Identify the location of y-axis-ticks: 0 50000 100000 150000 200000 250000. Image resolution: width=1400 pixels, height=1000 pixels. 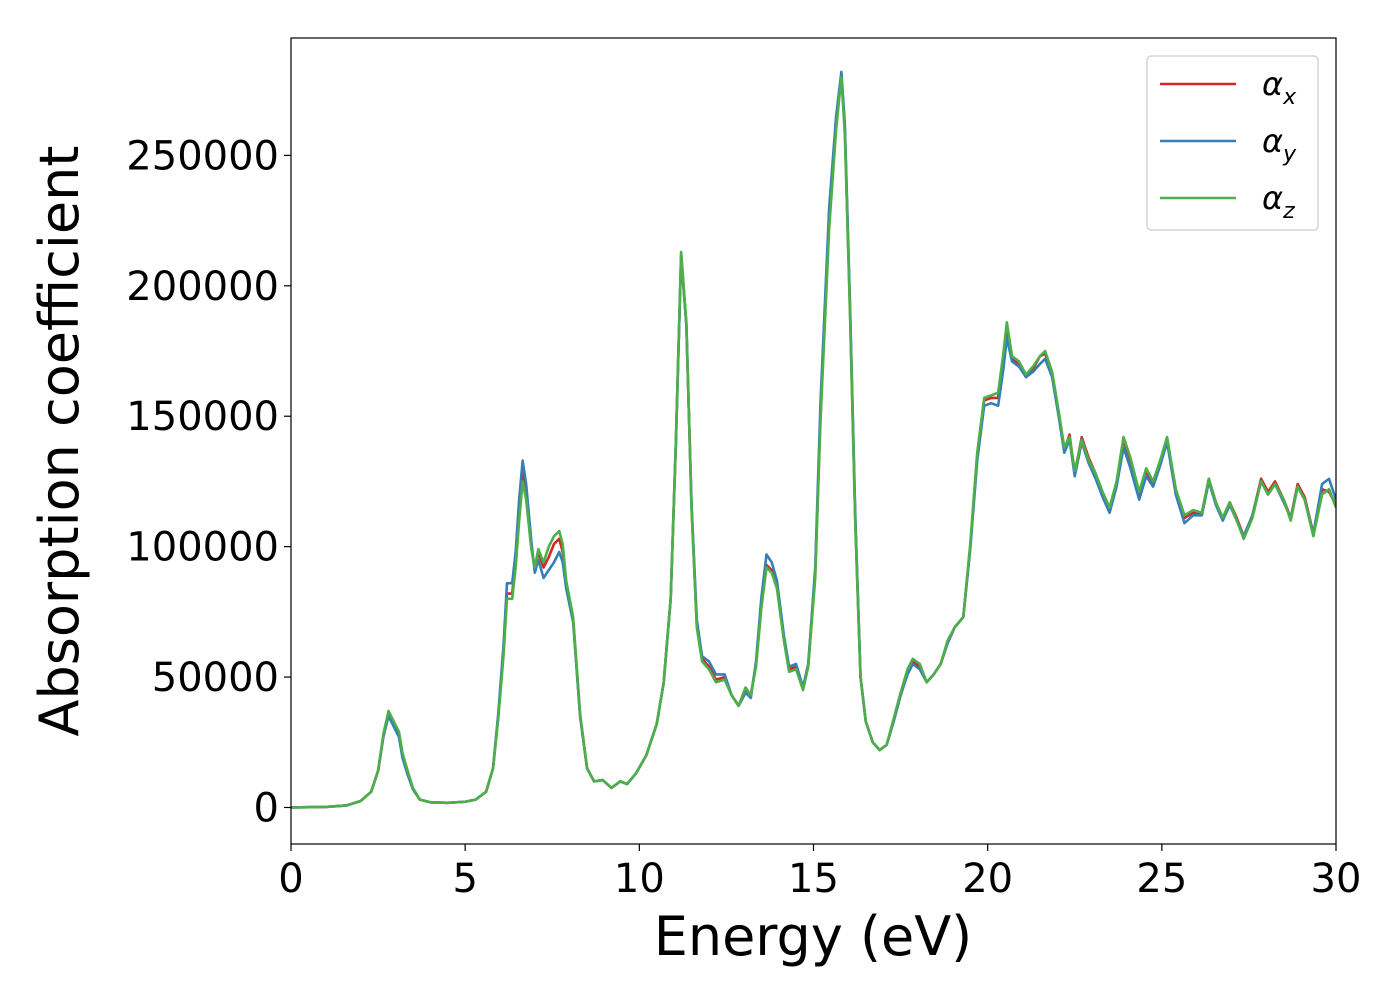
(208, 482).